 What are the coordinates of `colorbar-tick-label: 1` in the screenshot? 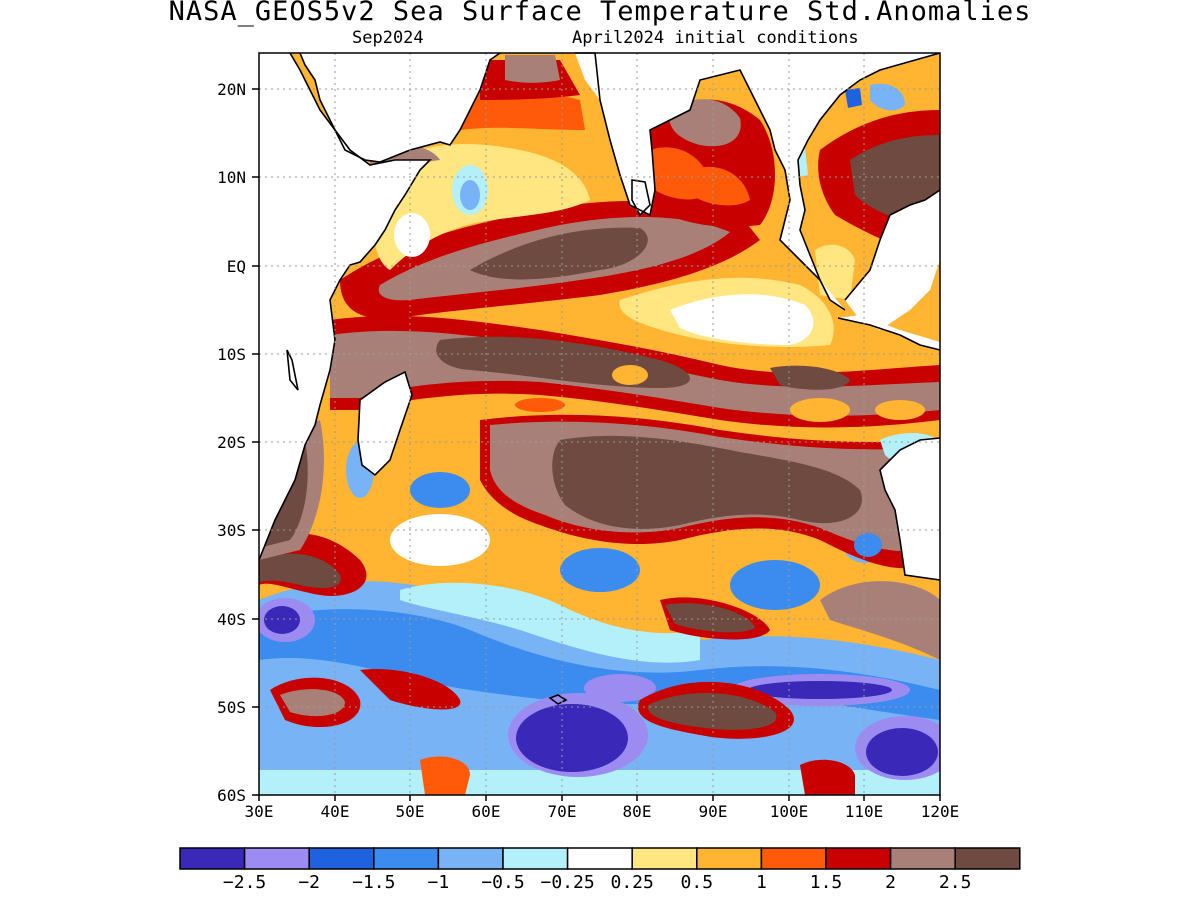 It's located at (761, 882).